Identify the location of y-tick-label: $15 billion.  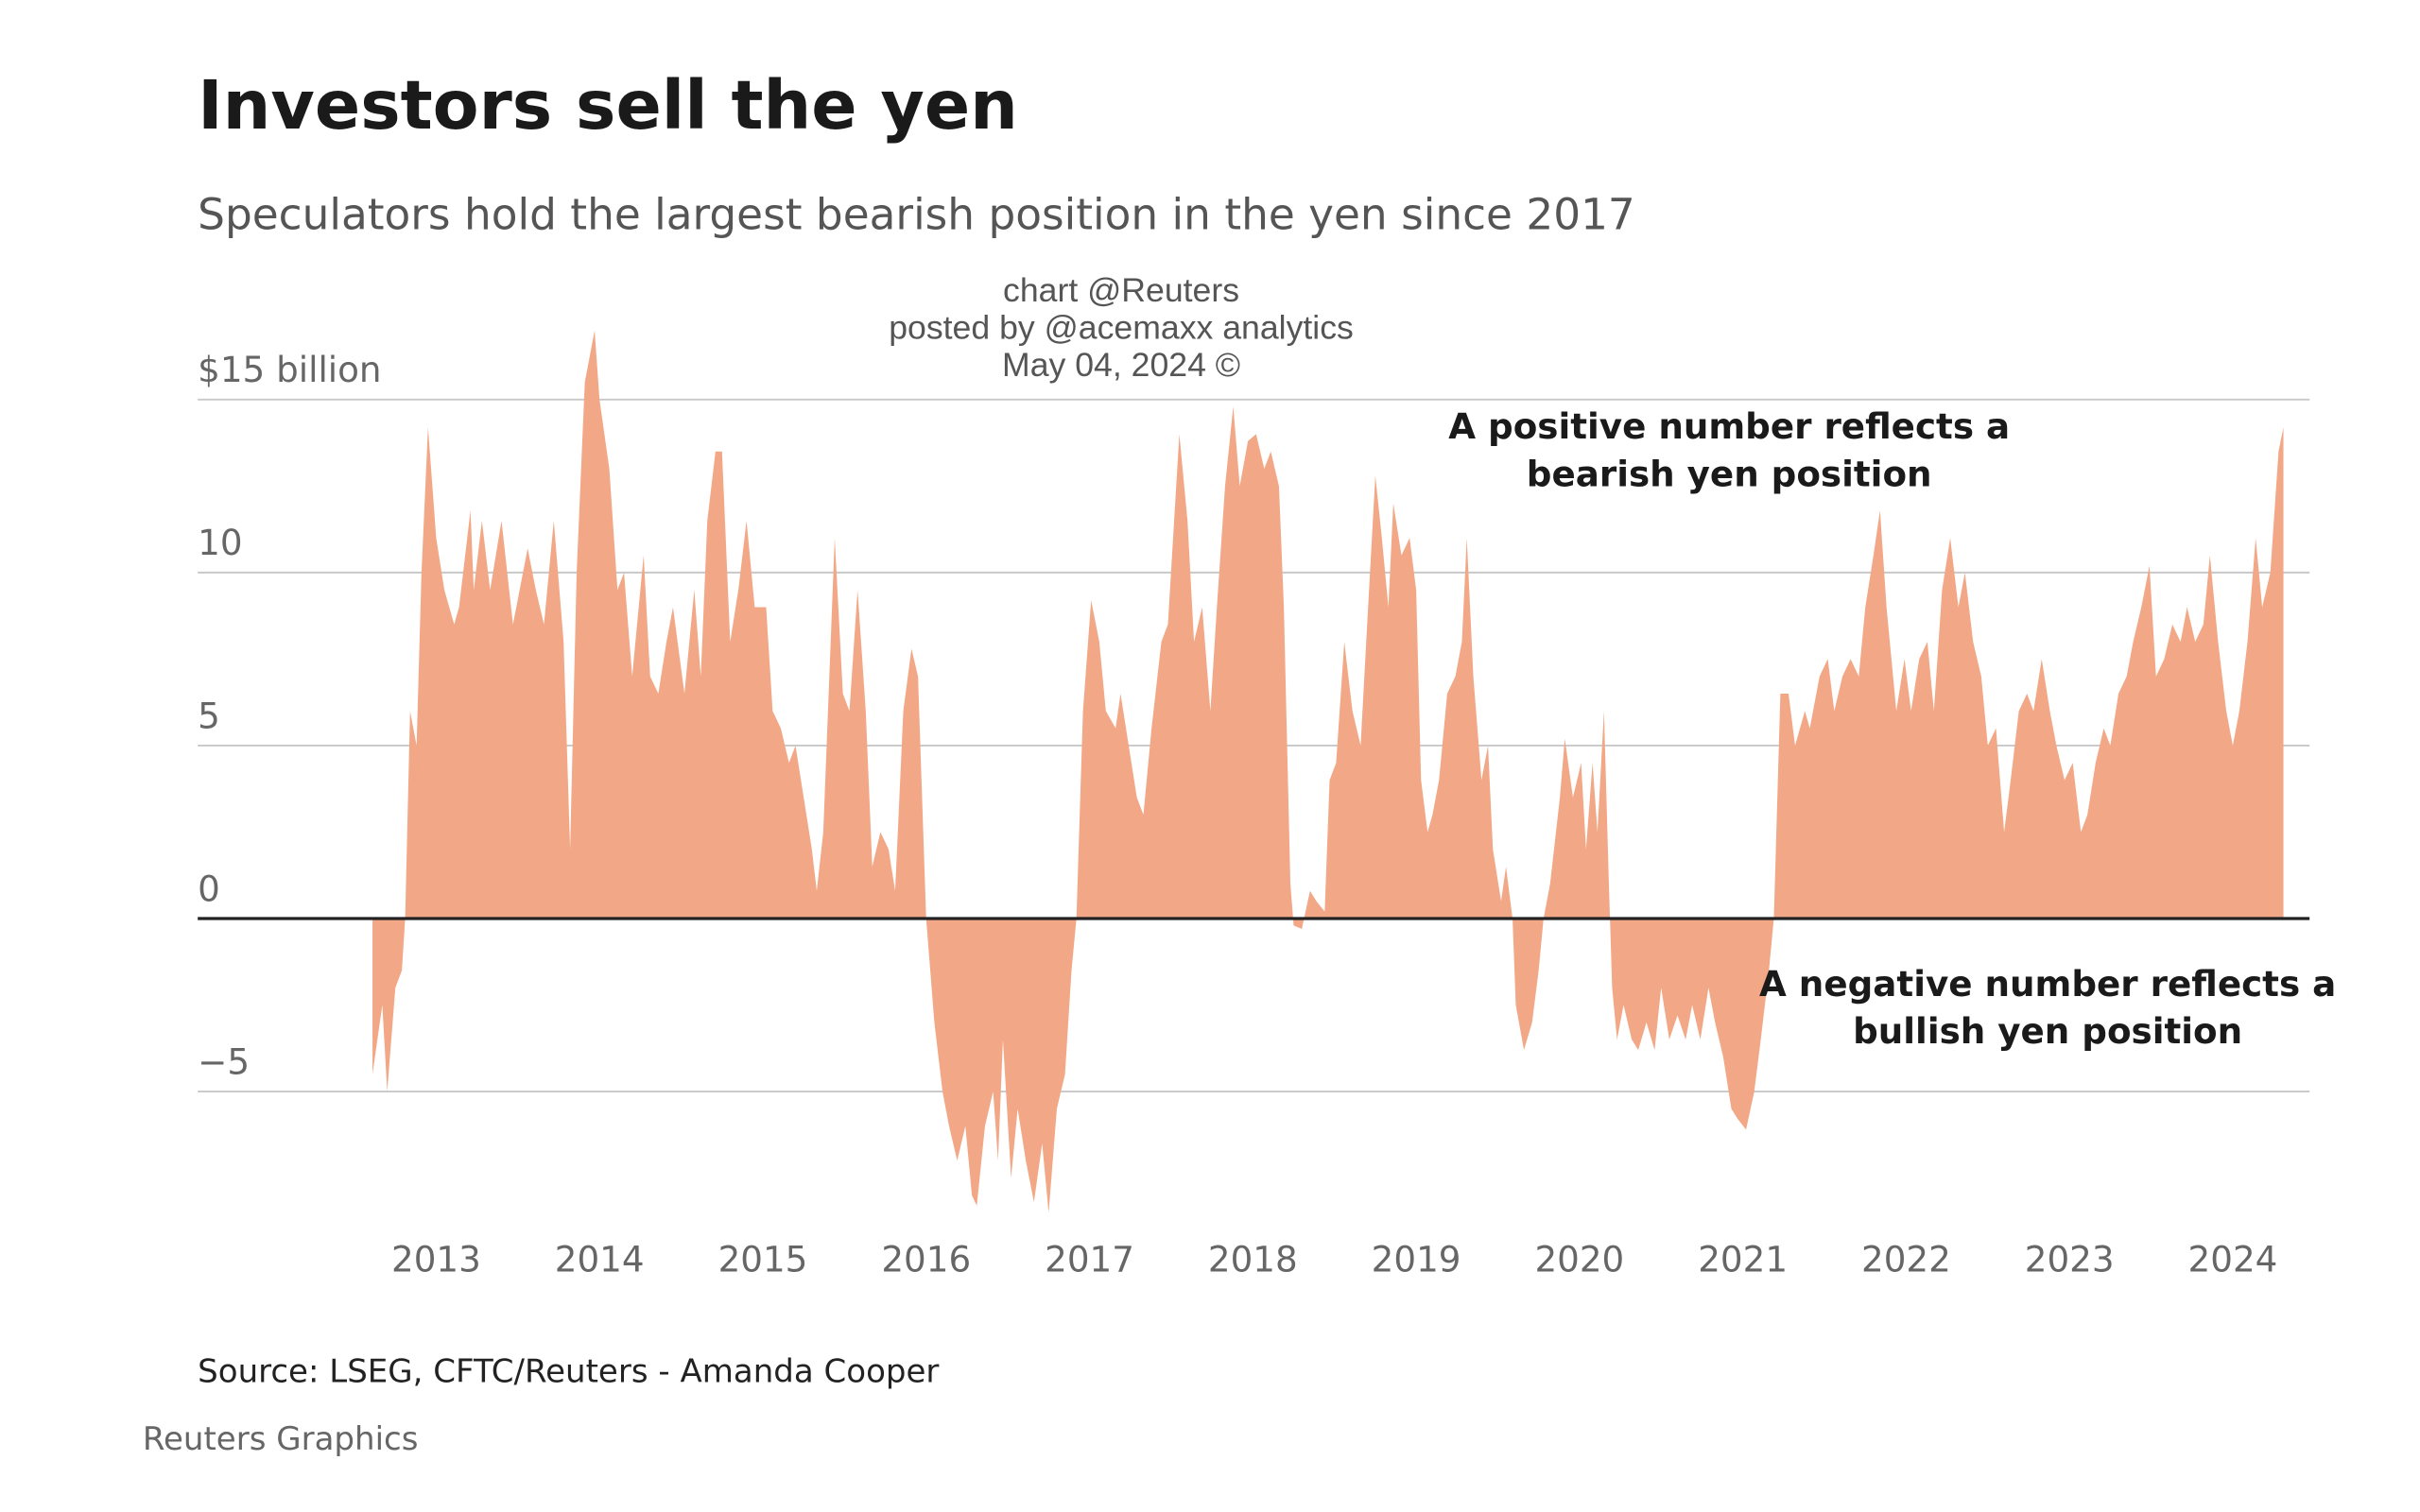
(289, 369).